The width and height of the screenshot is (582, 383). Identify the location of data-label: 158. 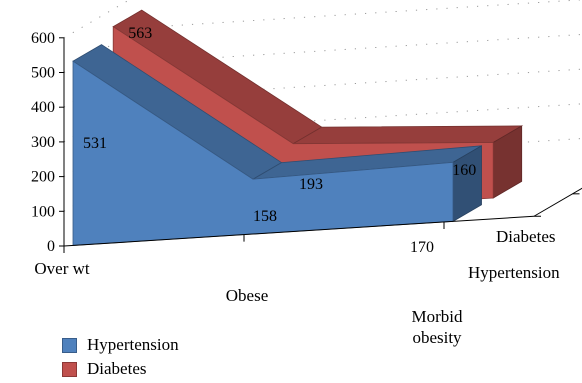
(265, 216).